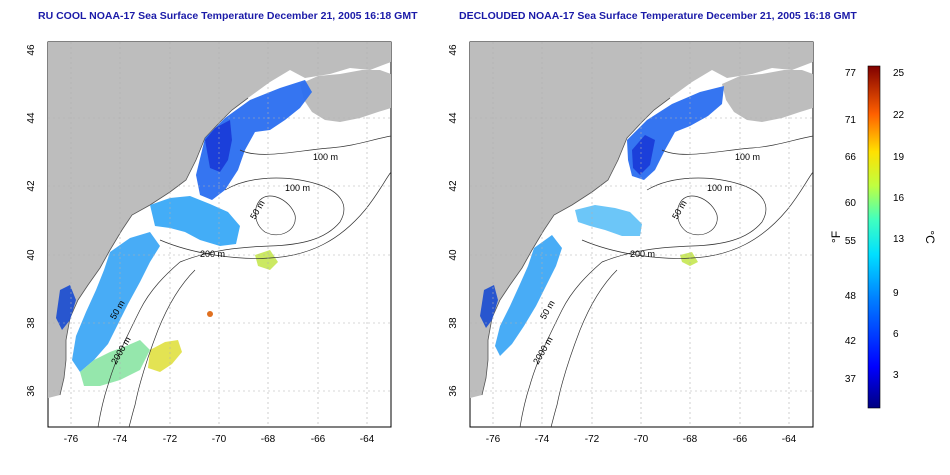 This screenshot has width=950, height=475. Describe the element at coordinates (115, 363) in the screenshot. I see `sst-shelf-south-warm` at that location.